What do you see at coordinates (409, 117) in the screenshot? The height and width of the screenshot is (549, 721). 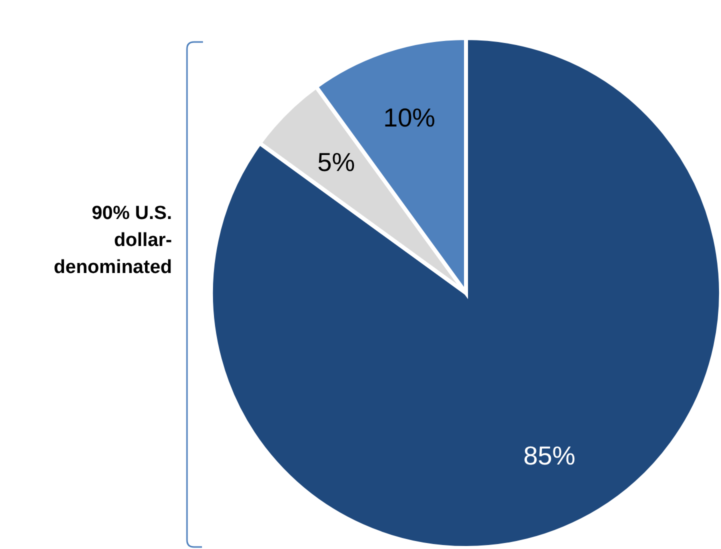 I see `data-label: 10%` at bounding box center [409, 117].